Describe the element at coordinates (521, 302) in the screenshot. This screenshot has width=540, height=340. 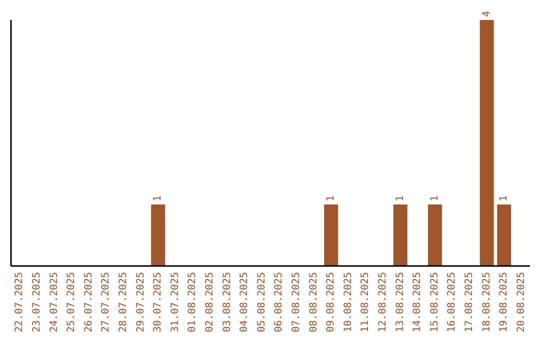
I see `x-tick-label: 20.08.2025` at that location.